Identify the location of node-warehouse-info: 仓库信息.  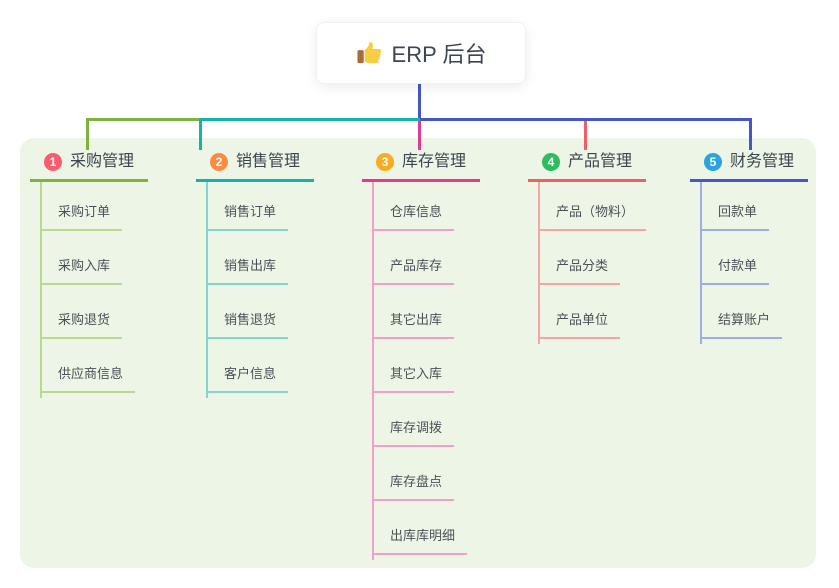
(413, 217).